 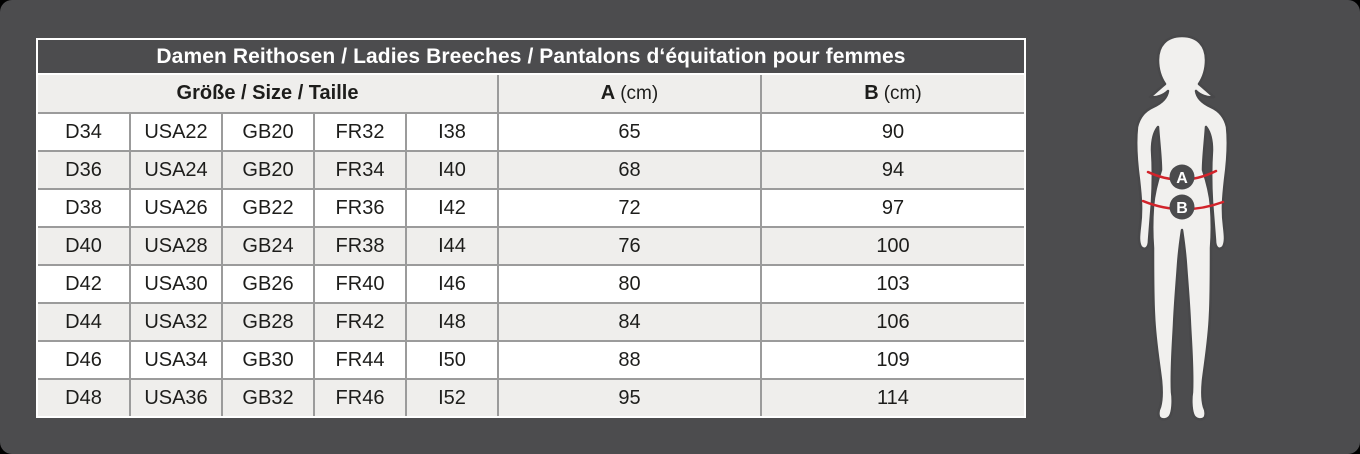 What do you see at coordinates (268, 245) in the screenshot?
I see `size-gb-cell: GB24` at bounding box center [268, 245].